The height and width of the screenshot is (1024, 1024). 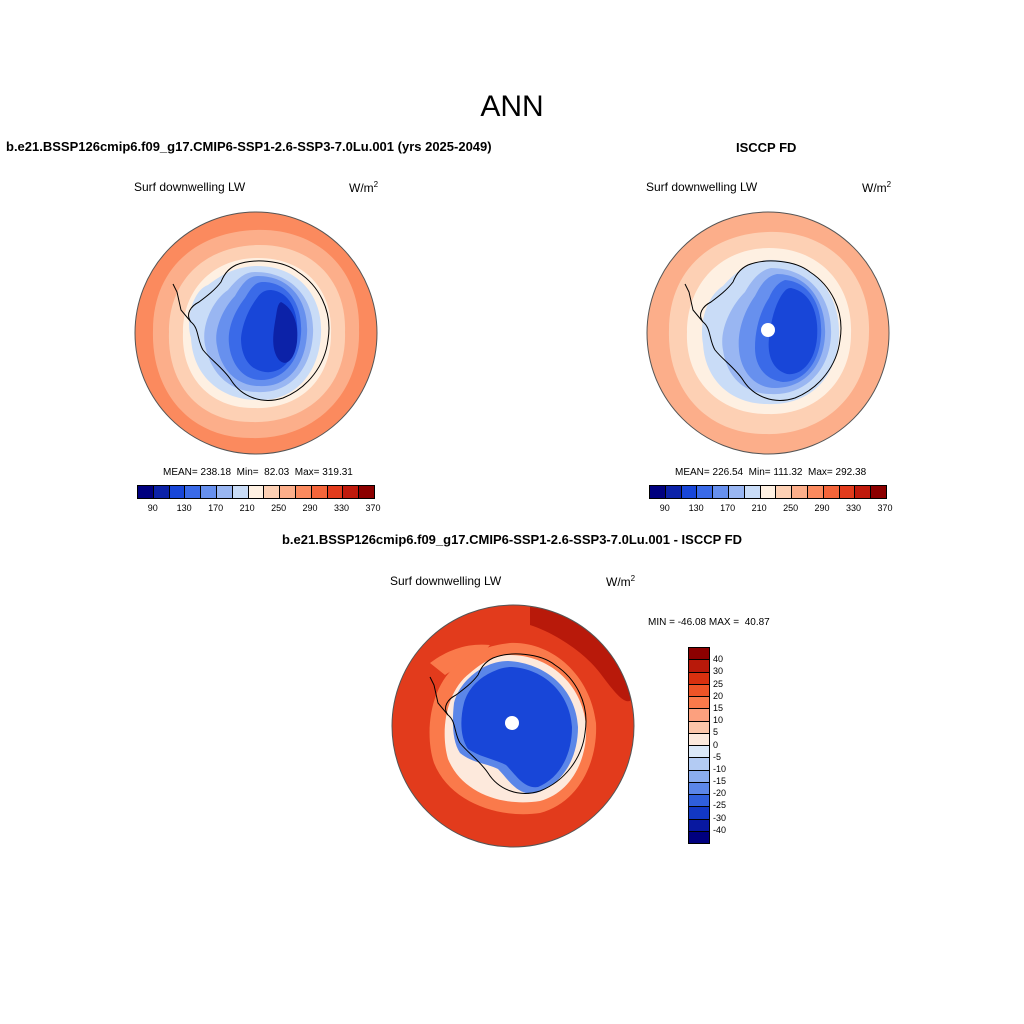 I want to click on difference-colorbar-tick-label: 5, so click(x=716, y=732).